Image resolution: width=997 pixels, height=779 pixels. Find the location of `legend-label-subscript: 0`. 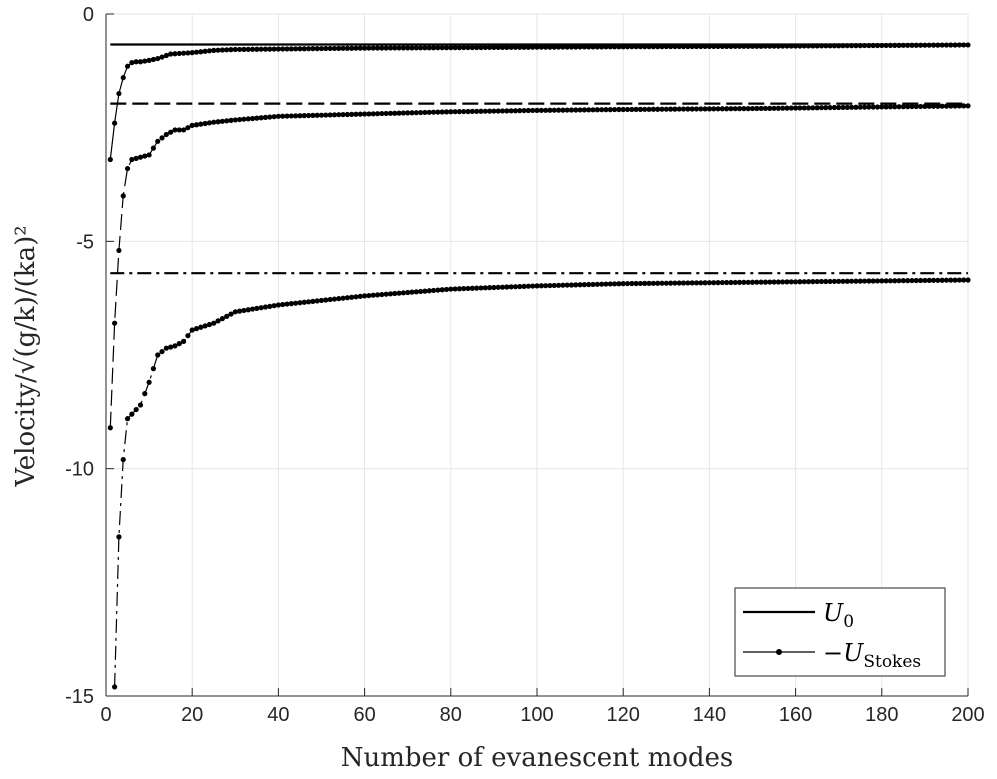

legend-label-subscript: 0 is located at coordinates (848, 622).